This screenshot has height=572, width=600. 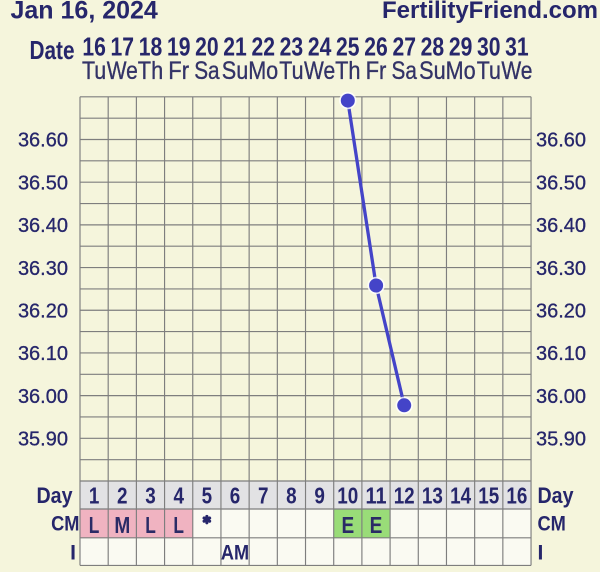 What do you see at coordinates (84, 12) in the screenshot?
I see `svg-text: Jan 16, 2024` at bounding box center [84, 12].